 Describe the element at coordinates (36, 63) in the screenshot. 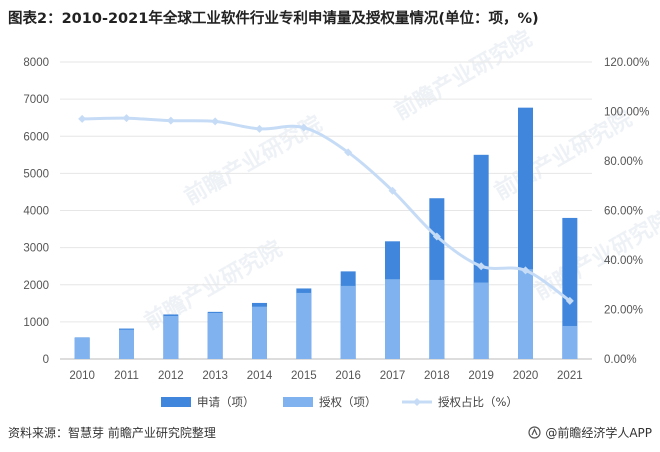

I see `y-left-tick-label: 8000` at that location.